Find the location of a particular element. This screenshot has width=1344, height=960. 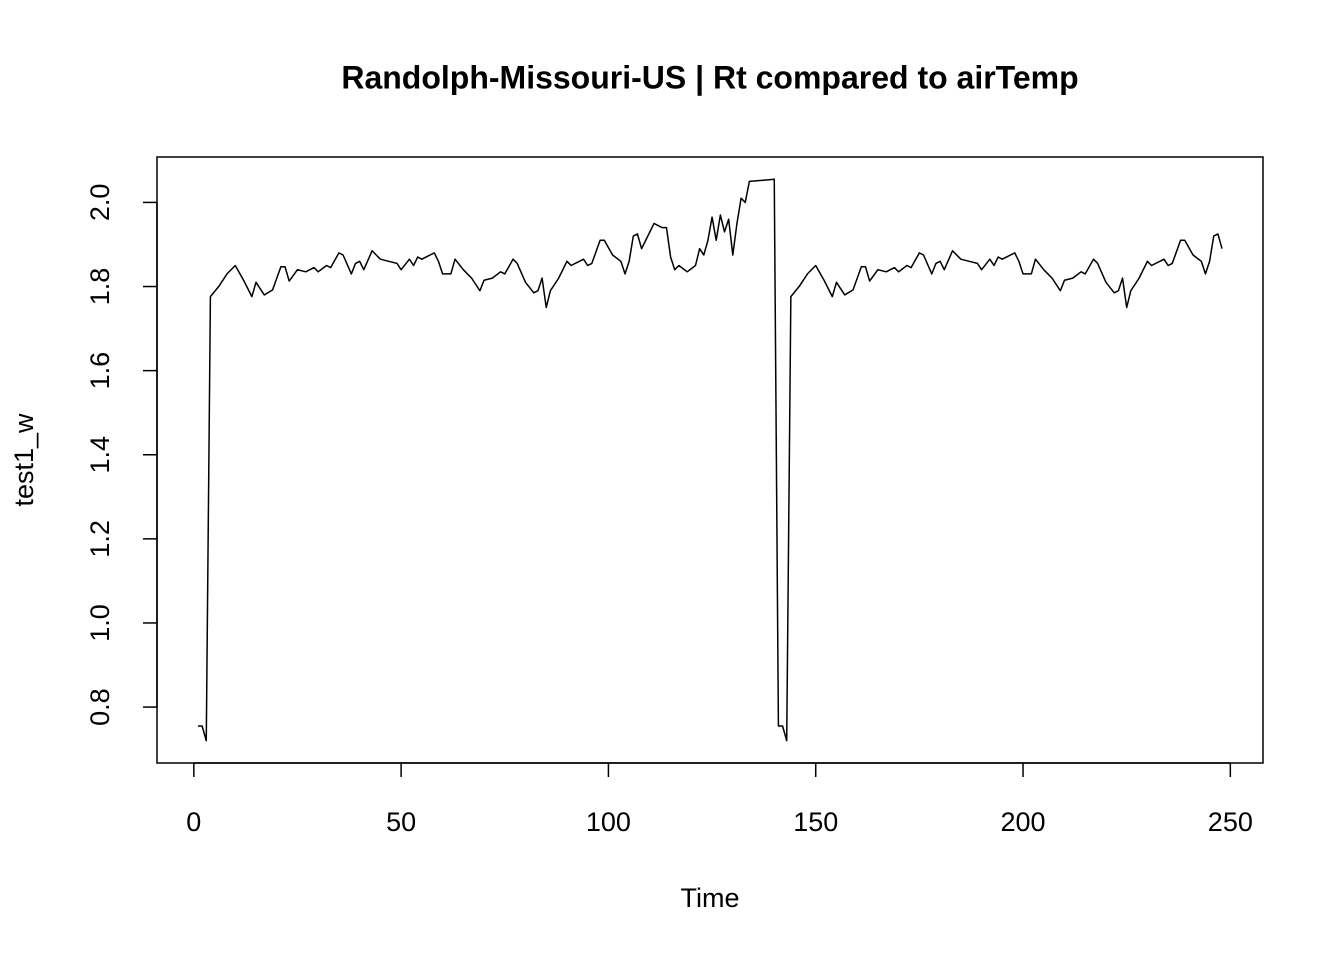

y-tick-label: 1.4 is located at coordinates (100, 455).